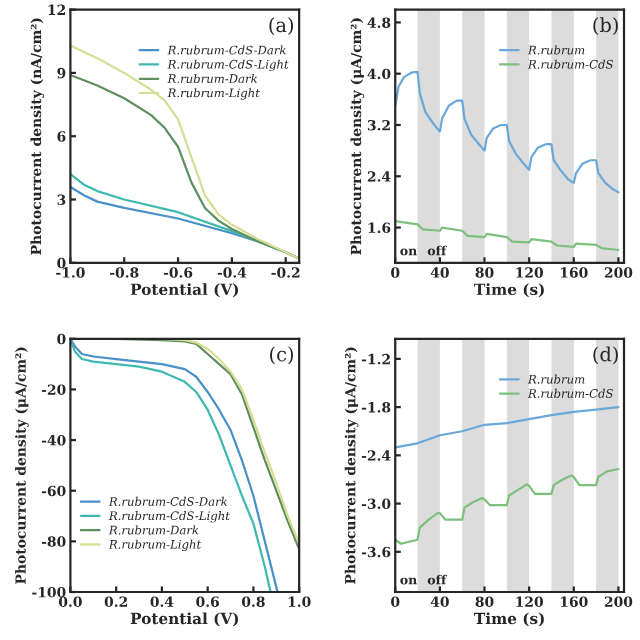  Describe the element at coordinates (282, 355) in the screenshot. I see `annotation: (c)` at that location.